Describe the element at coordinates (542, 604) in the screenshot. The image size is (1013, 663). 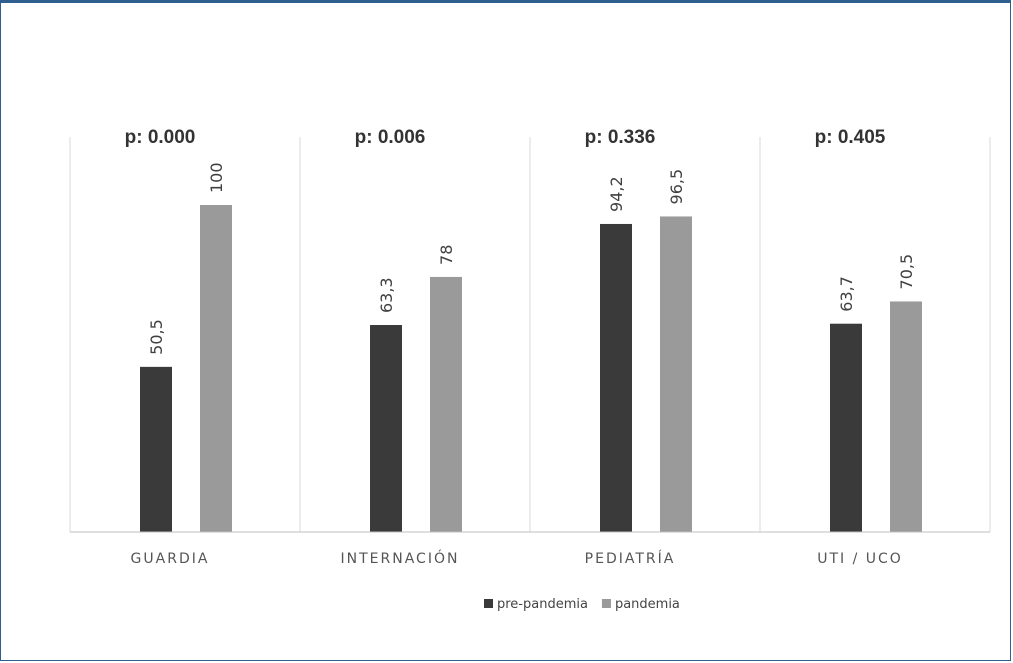
I see `legend-label-pre-pandemia: pre-pandemia` at that location.